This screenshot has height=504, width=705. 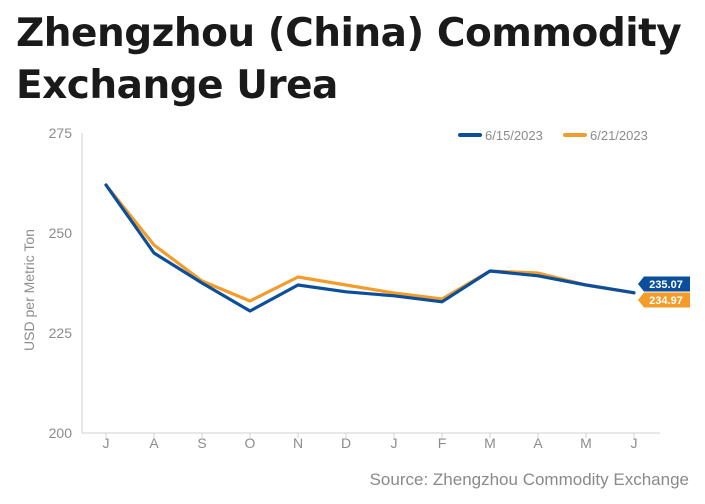 I want to click on legend-label: 6/21/2023, so click(x=619, y=135).